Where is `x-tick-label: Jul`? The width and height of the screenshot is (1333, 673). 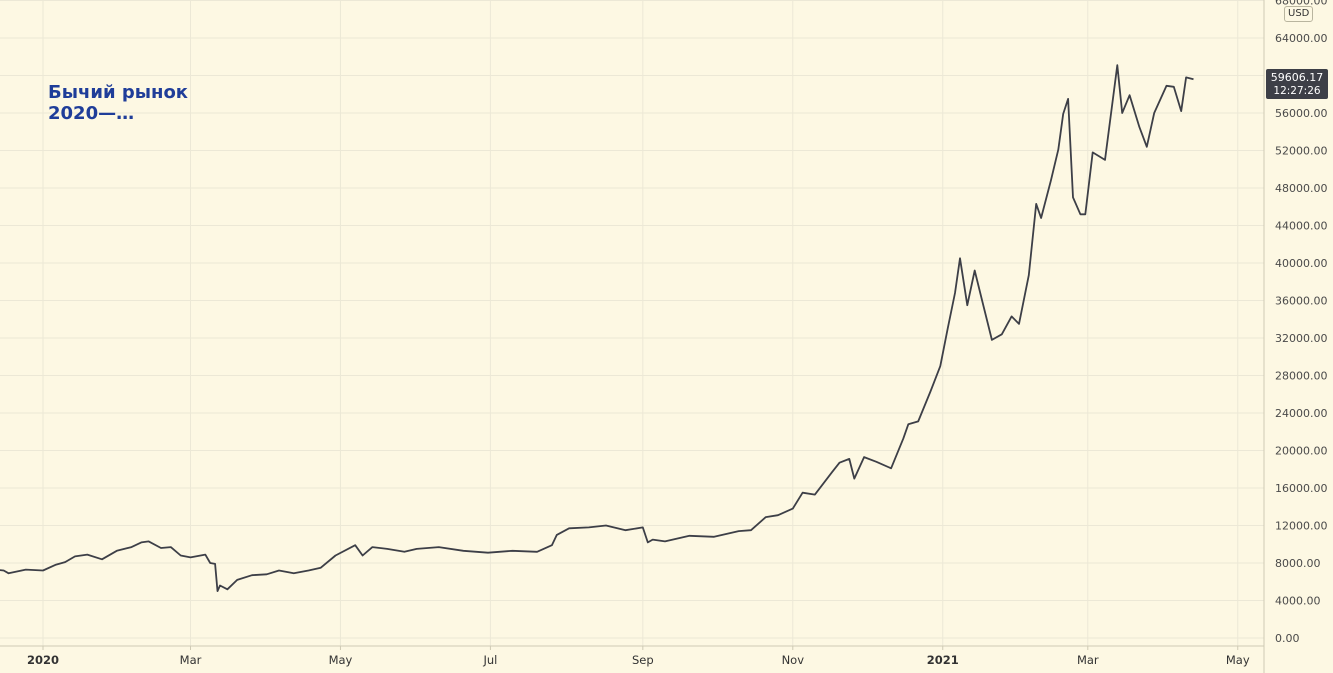 x-tick-label: Jul is located at coordinates (489, 660).